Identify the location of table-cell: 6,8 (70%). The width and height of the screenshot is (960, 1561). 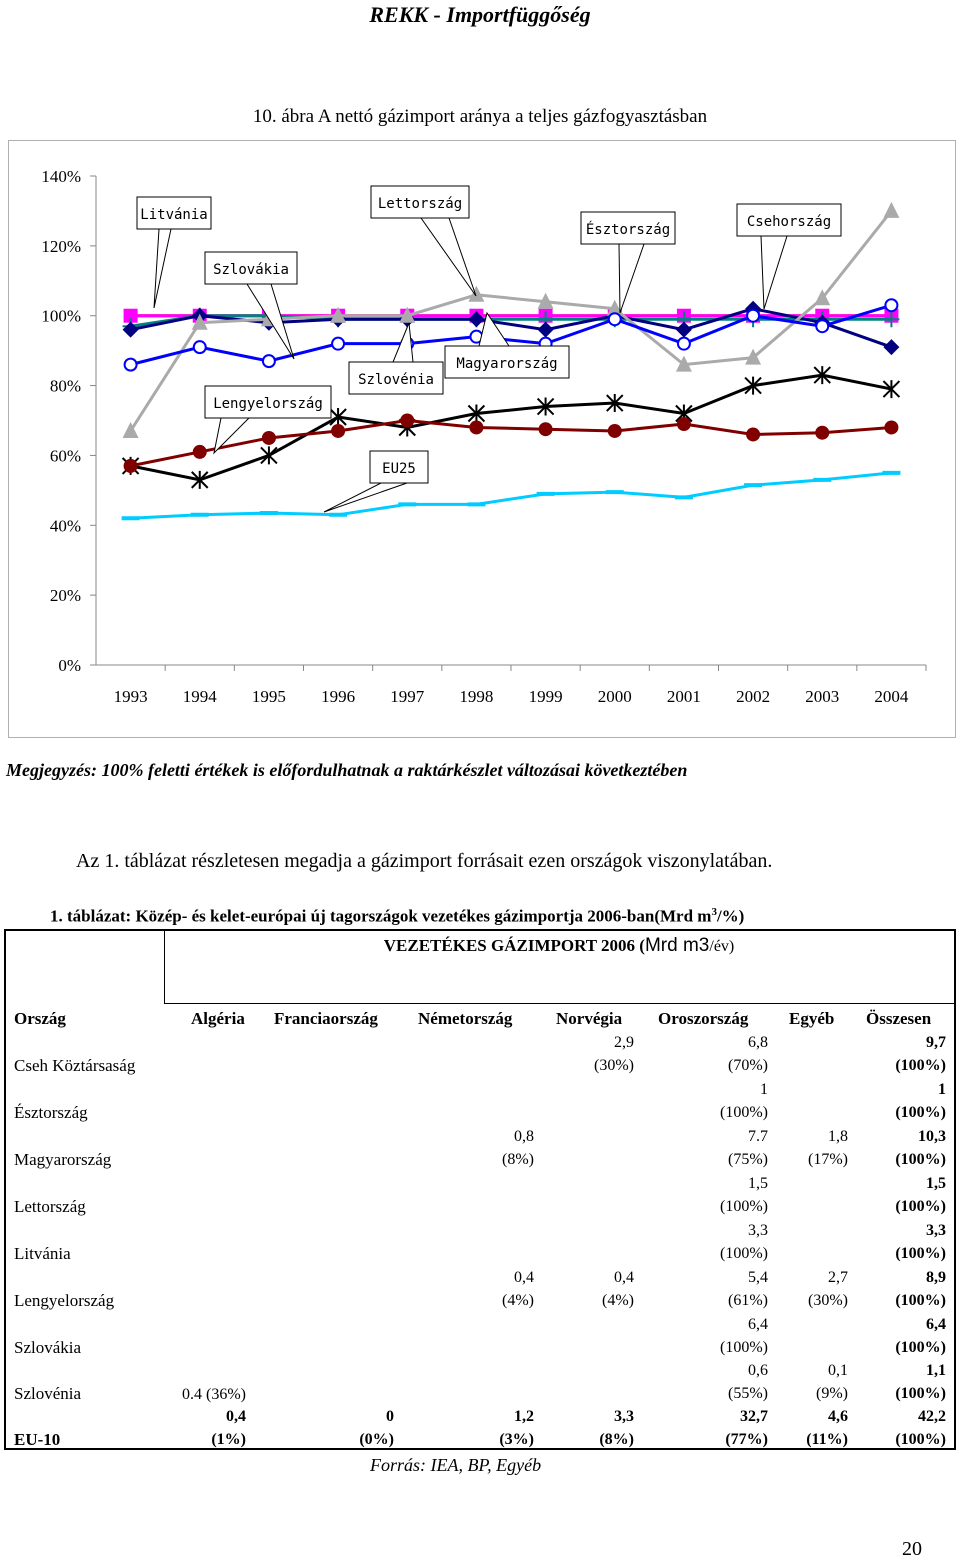
(748, 1054).